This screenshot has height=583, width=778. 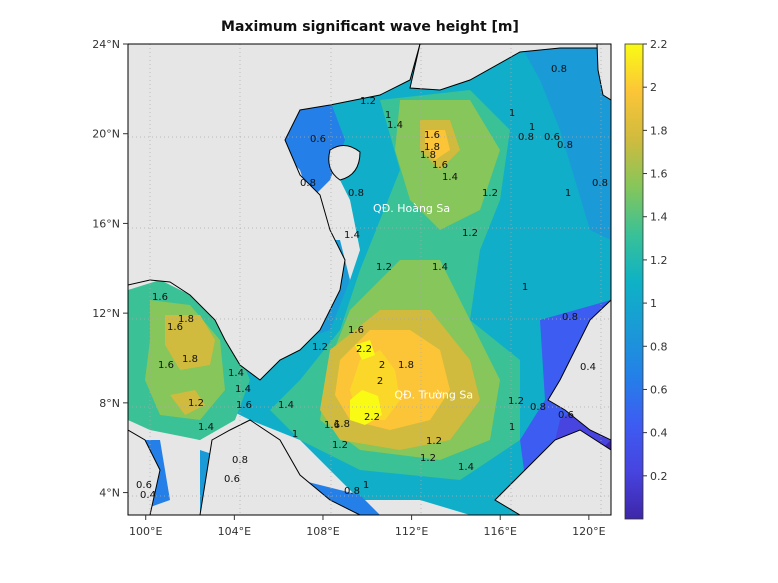 What do you see at coordinates (110, 269) in the screenshot?
I see `latitude-ticks: 24°N 20°N 16°N 12°N 8°N 4°N` at bounding box center [110, 269].